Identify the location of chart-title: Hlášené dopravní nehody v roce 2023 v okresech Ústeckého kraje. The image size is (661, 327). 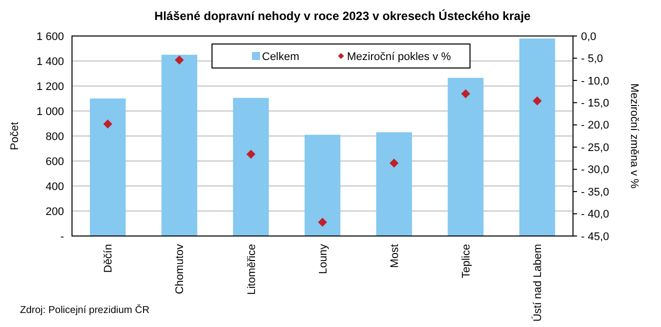
(342, 16).